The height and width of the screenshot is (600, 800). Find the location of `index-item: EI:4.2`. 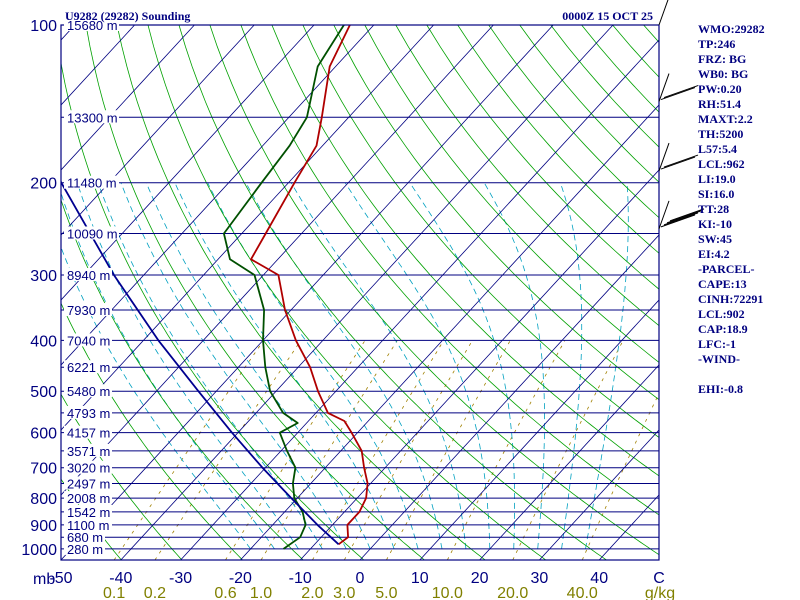

index-item: EI:4.2 is located at coordinates (714, 254).